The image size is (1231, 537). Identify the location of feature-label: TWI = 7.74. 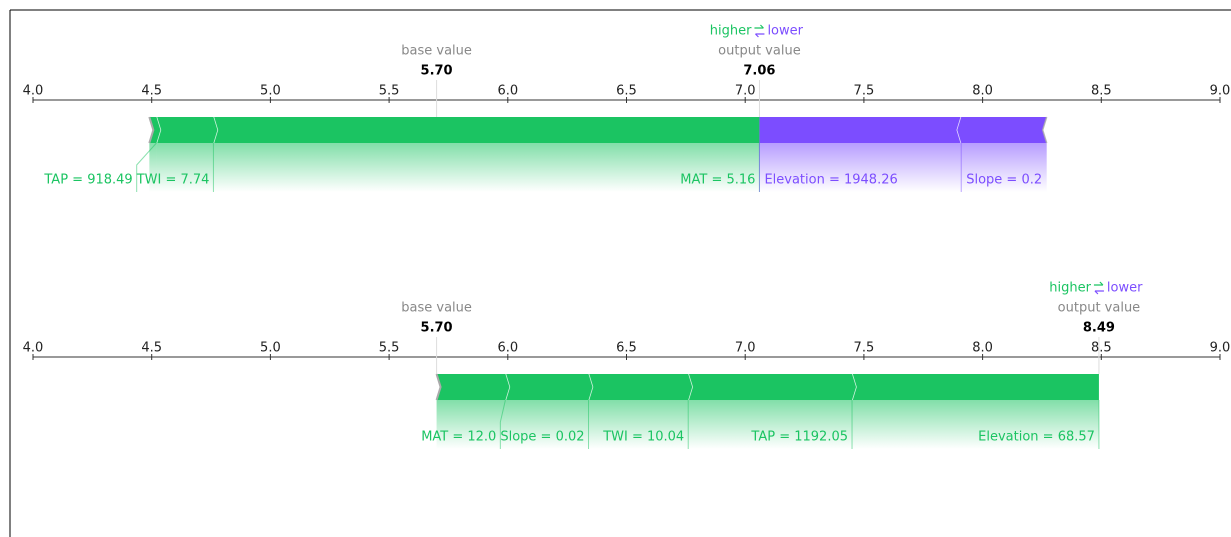
(173, 180).